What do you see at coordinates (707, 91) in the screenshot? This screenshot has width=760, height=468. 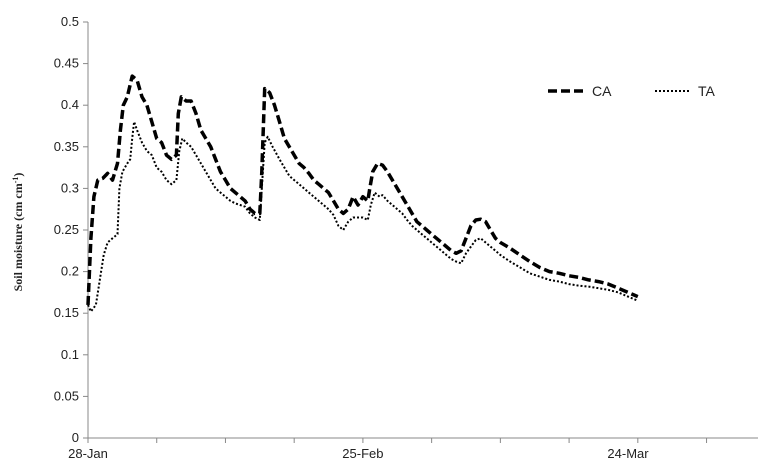 I see `legend-label-ta: TA` at bounding box center [707, 91].